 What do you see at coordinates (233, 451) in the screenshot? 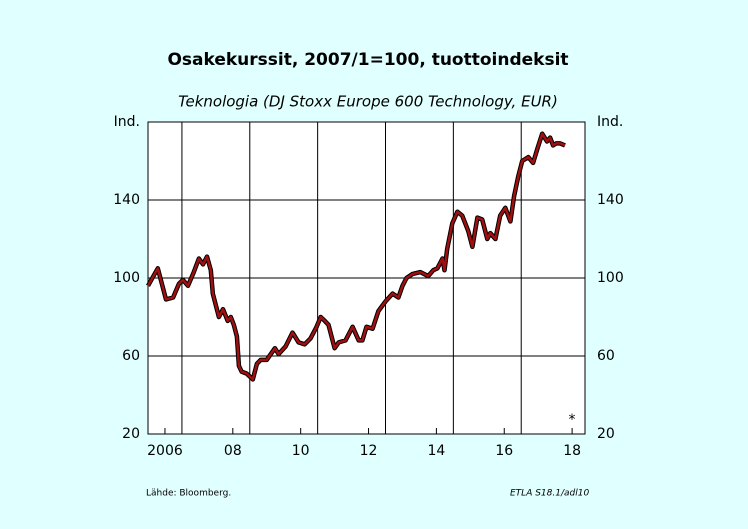
I see `x-tick-label: 08` at bounding box center [233, 451].